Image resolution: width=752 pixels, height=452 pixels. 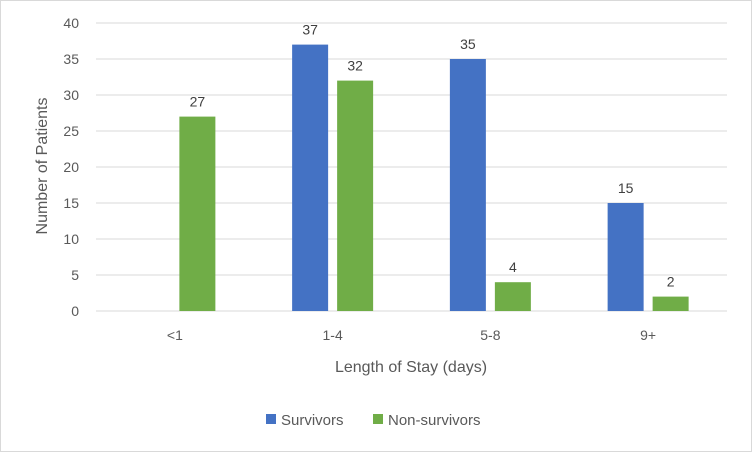 What do you see at coordinates (310, 30) in the screenshot?
I see `data-label: 37` at bounding box center [310, 30].